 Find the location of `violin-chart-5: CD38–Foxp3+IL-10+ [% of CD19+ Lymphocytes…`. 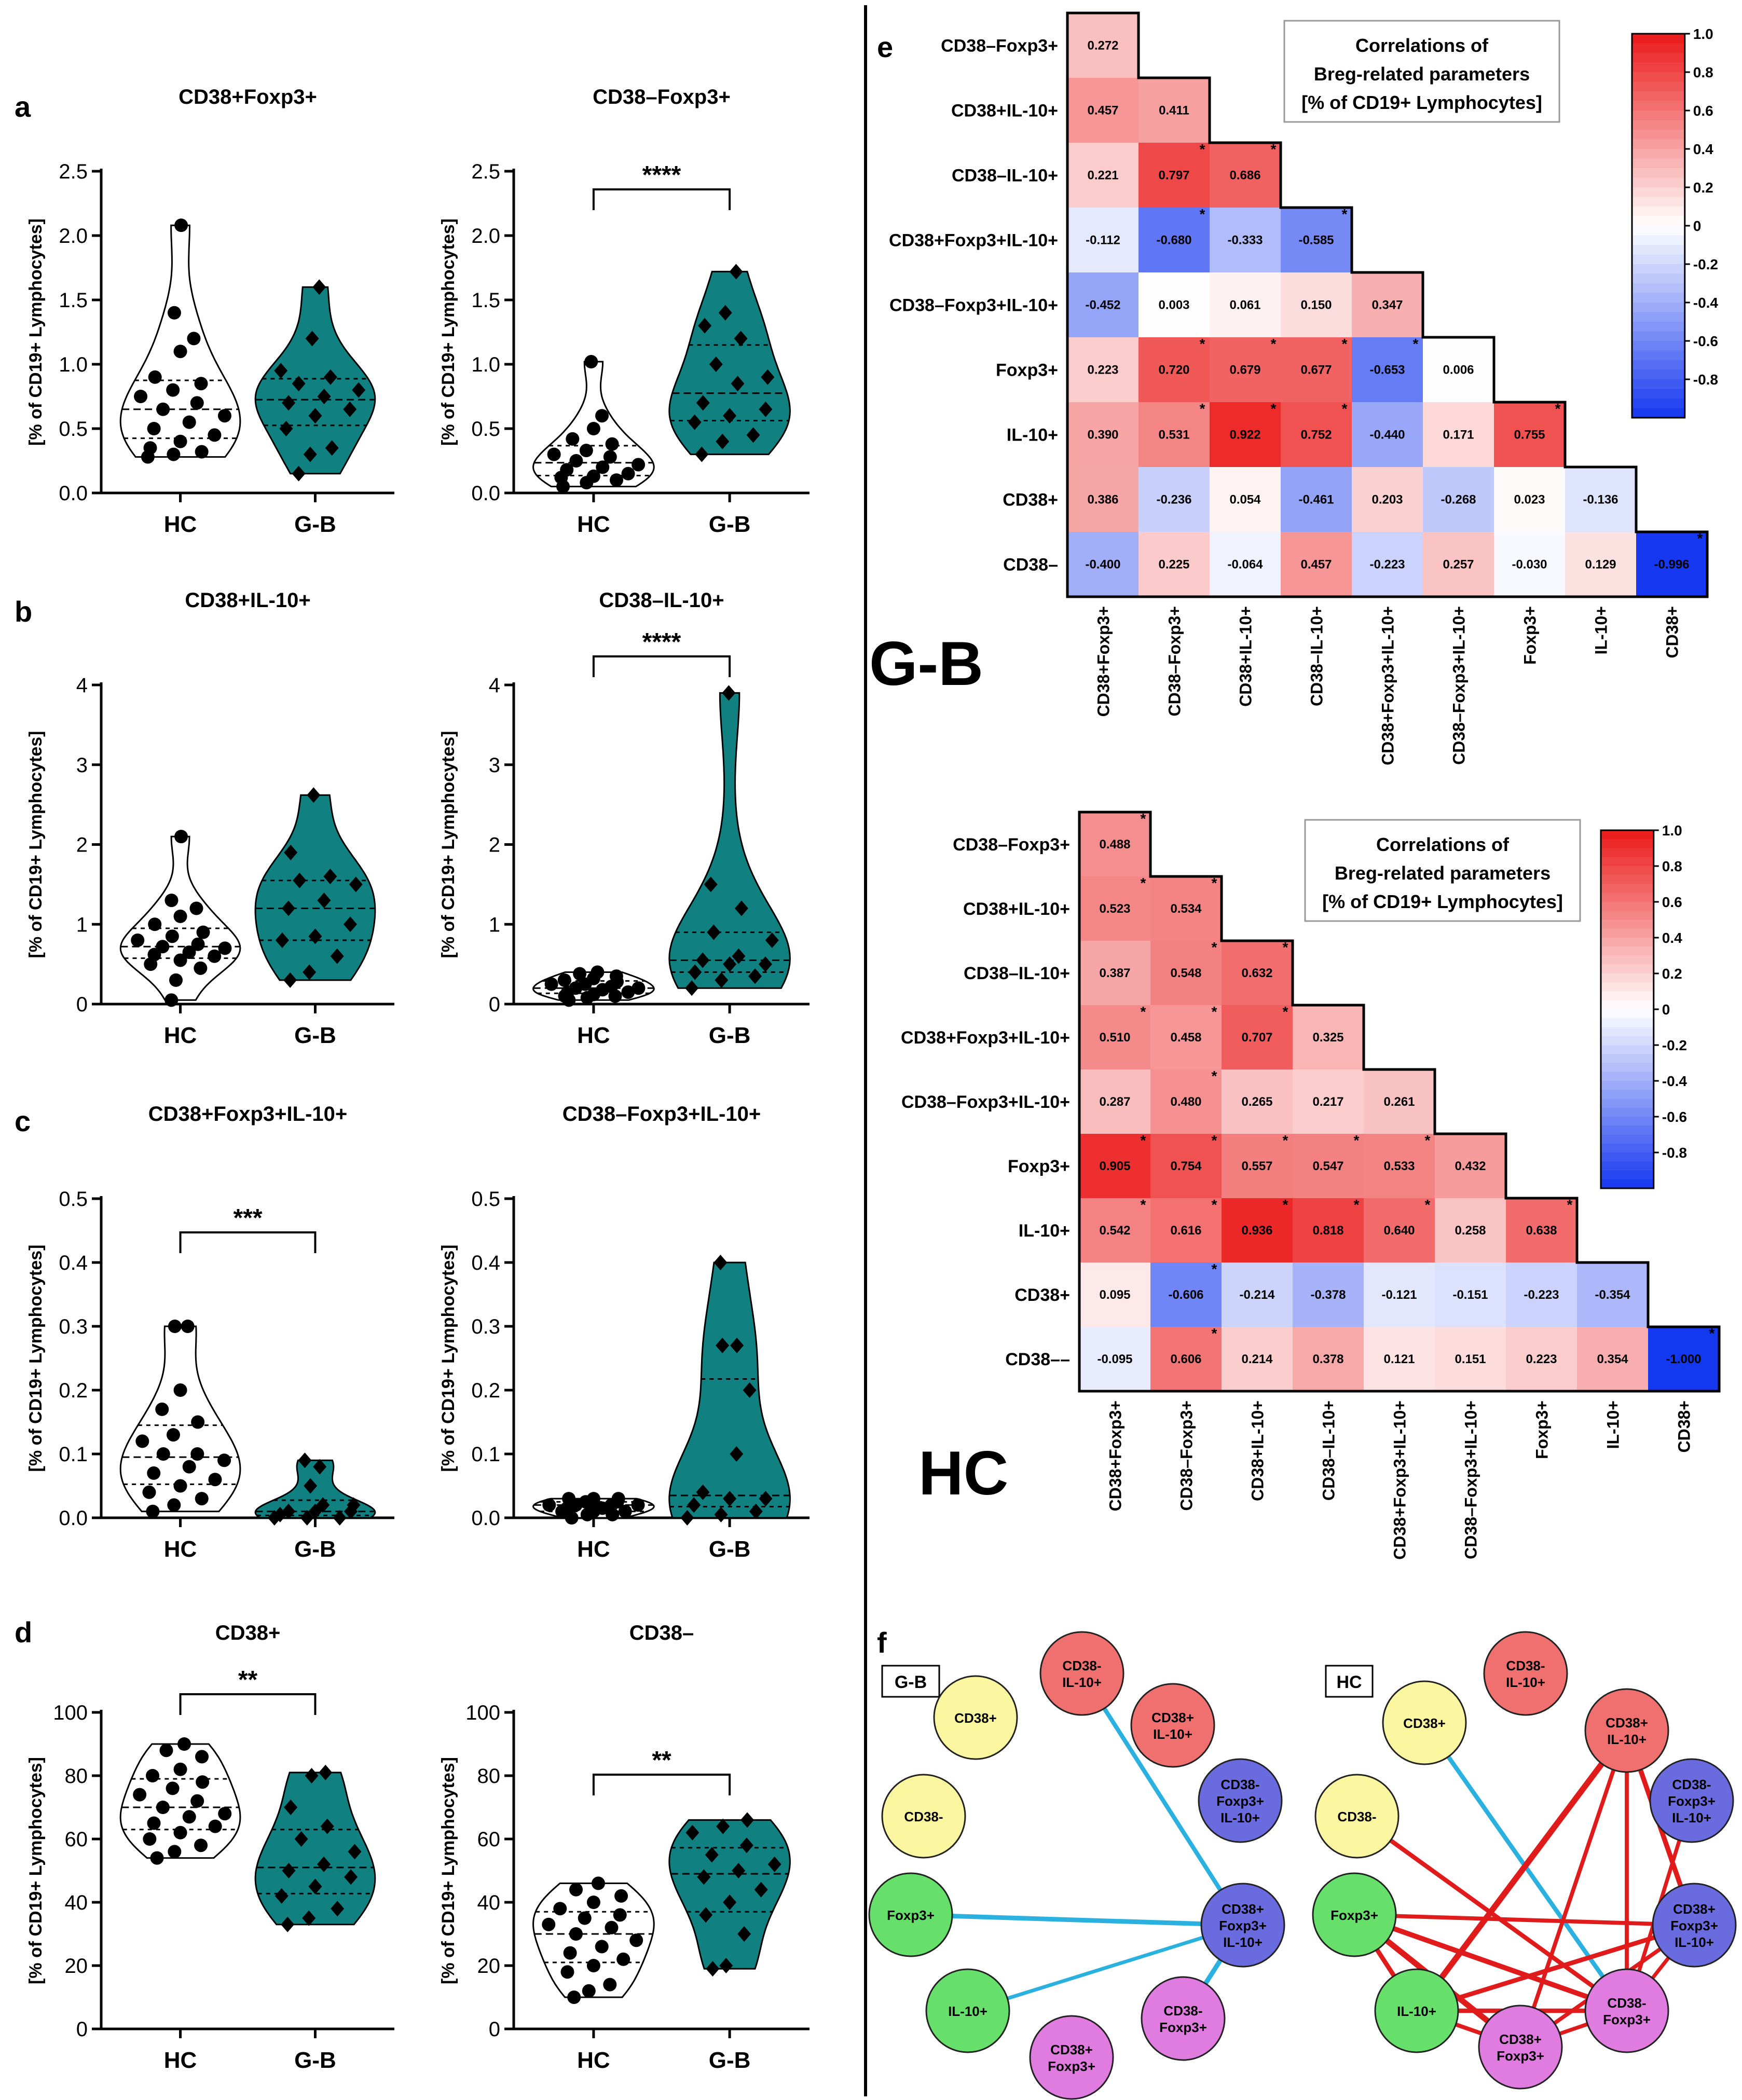

violin-chart-5: CD38–Foxp3+IL-10+ [% of CD19+ Lymphocytes… is located at coordinates (624, 1332).